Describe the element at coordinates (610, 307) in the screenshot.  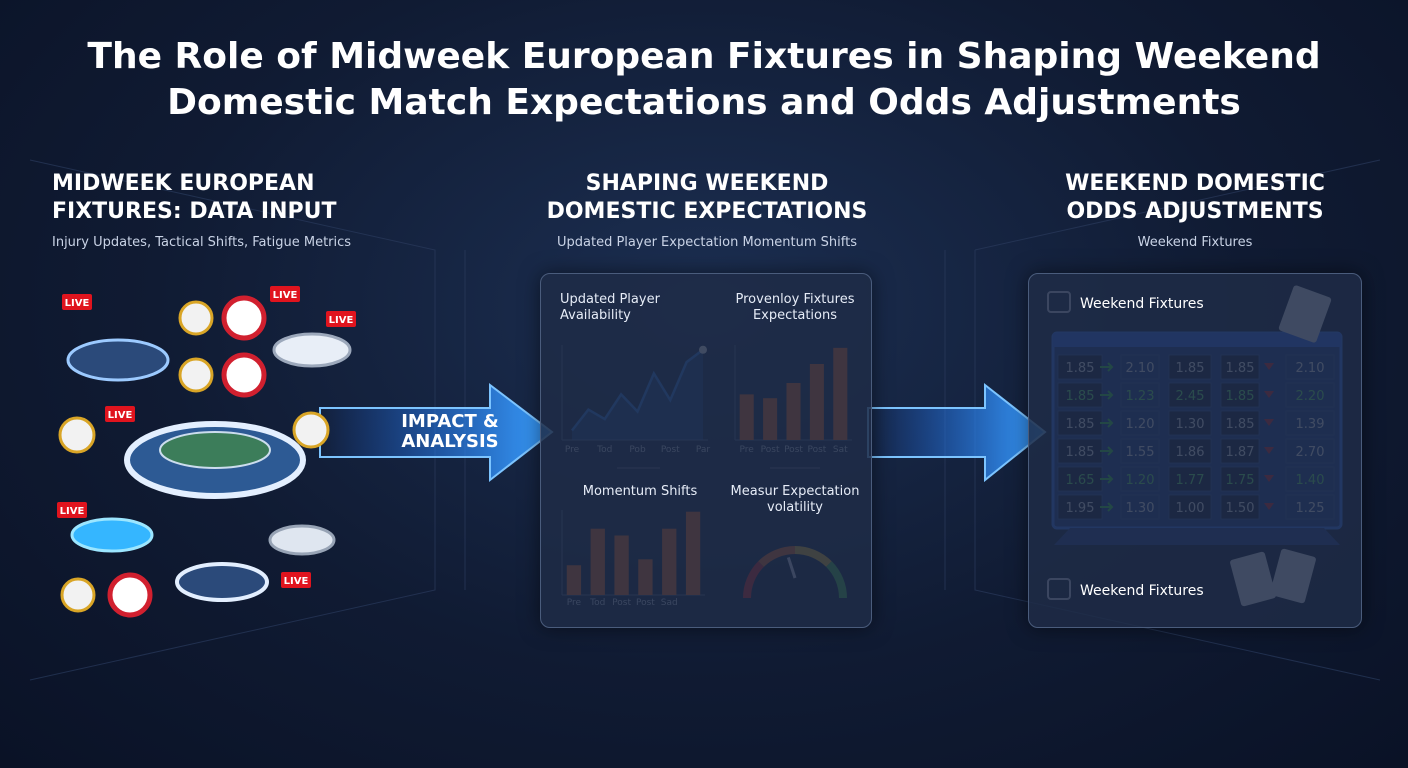
I see `panel-title: Updated Player Availability` at that location.